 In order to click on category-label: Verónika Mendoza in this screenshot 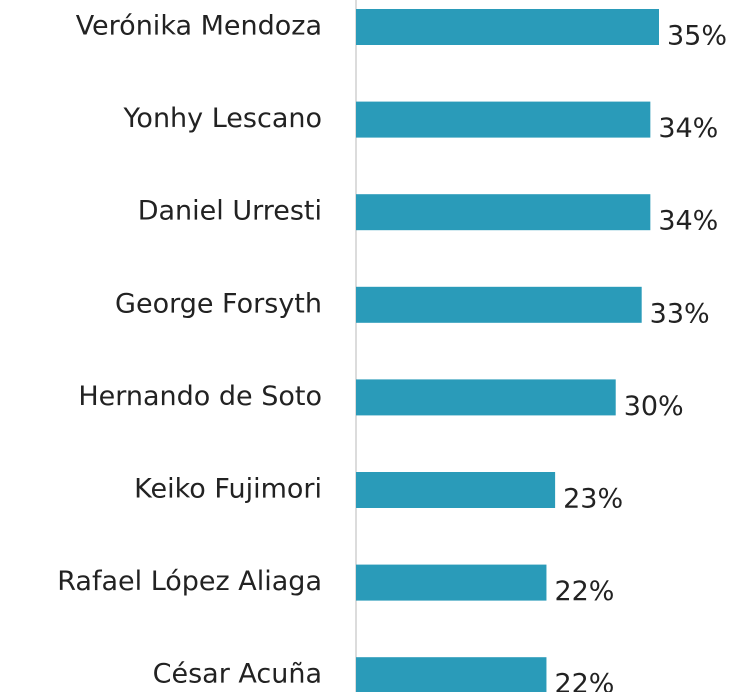, I will do `click(199, 26)`.